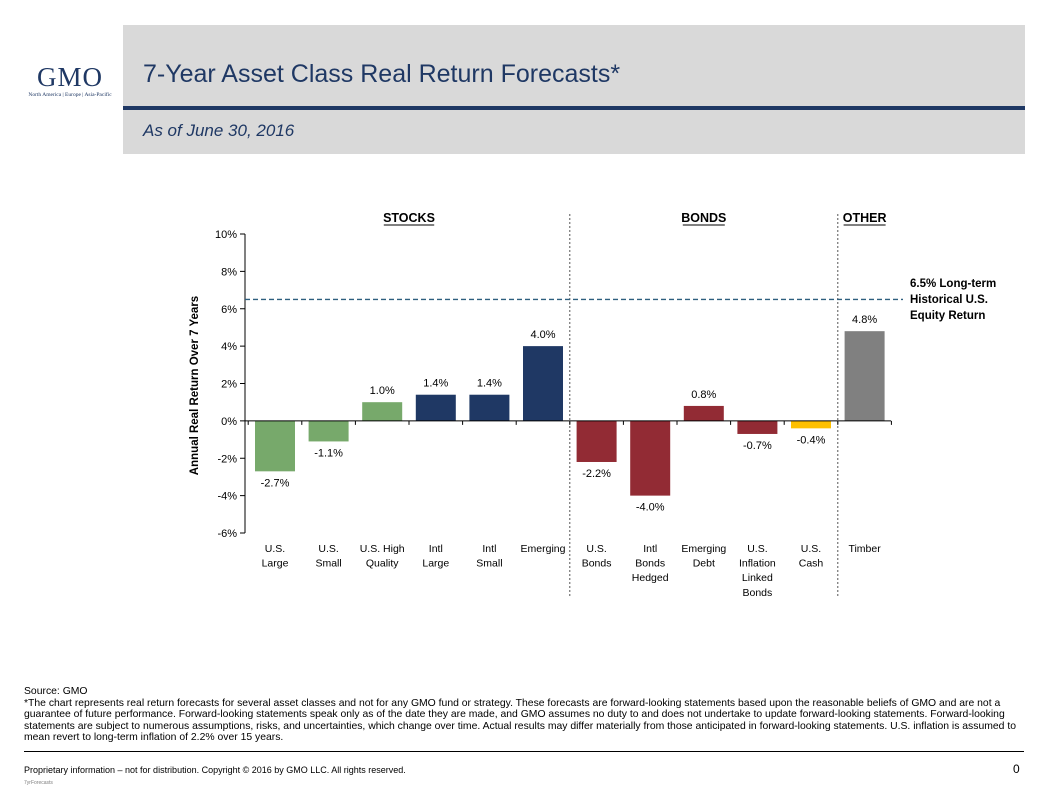  I want to click on x-tick-label: U.S. High, so click(382, 549).